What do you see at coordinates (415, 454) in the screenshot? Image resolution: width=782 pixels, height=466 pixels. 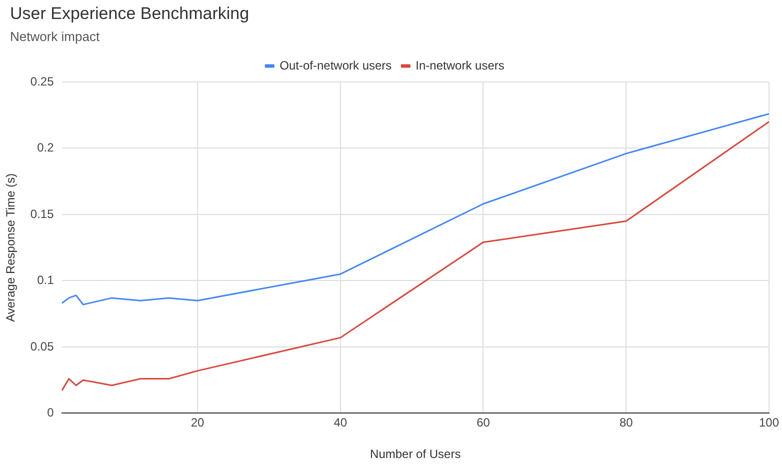 I see `x-axis-title: Number of Users` at bounding box center [415, 454].